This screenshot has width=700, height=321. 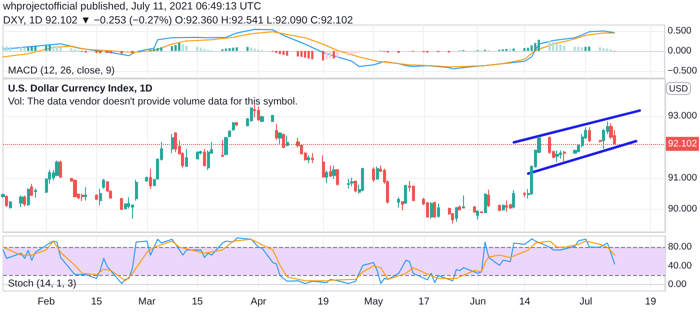 What do you see at coordinates (683, 208) in the screenshot?
I see `y-tick-label: 90.000` at bounding box center [683, 208].